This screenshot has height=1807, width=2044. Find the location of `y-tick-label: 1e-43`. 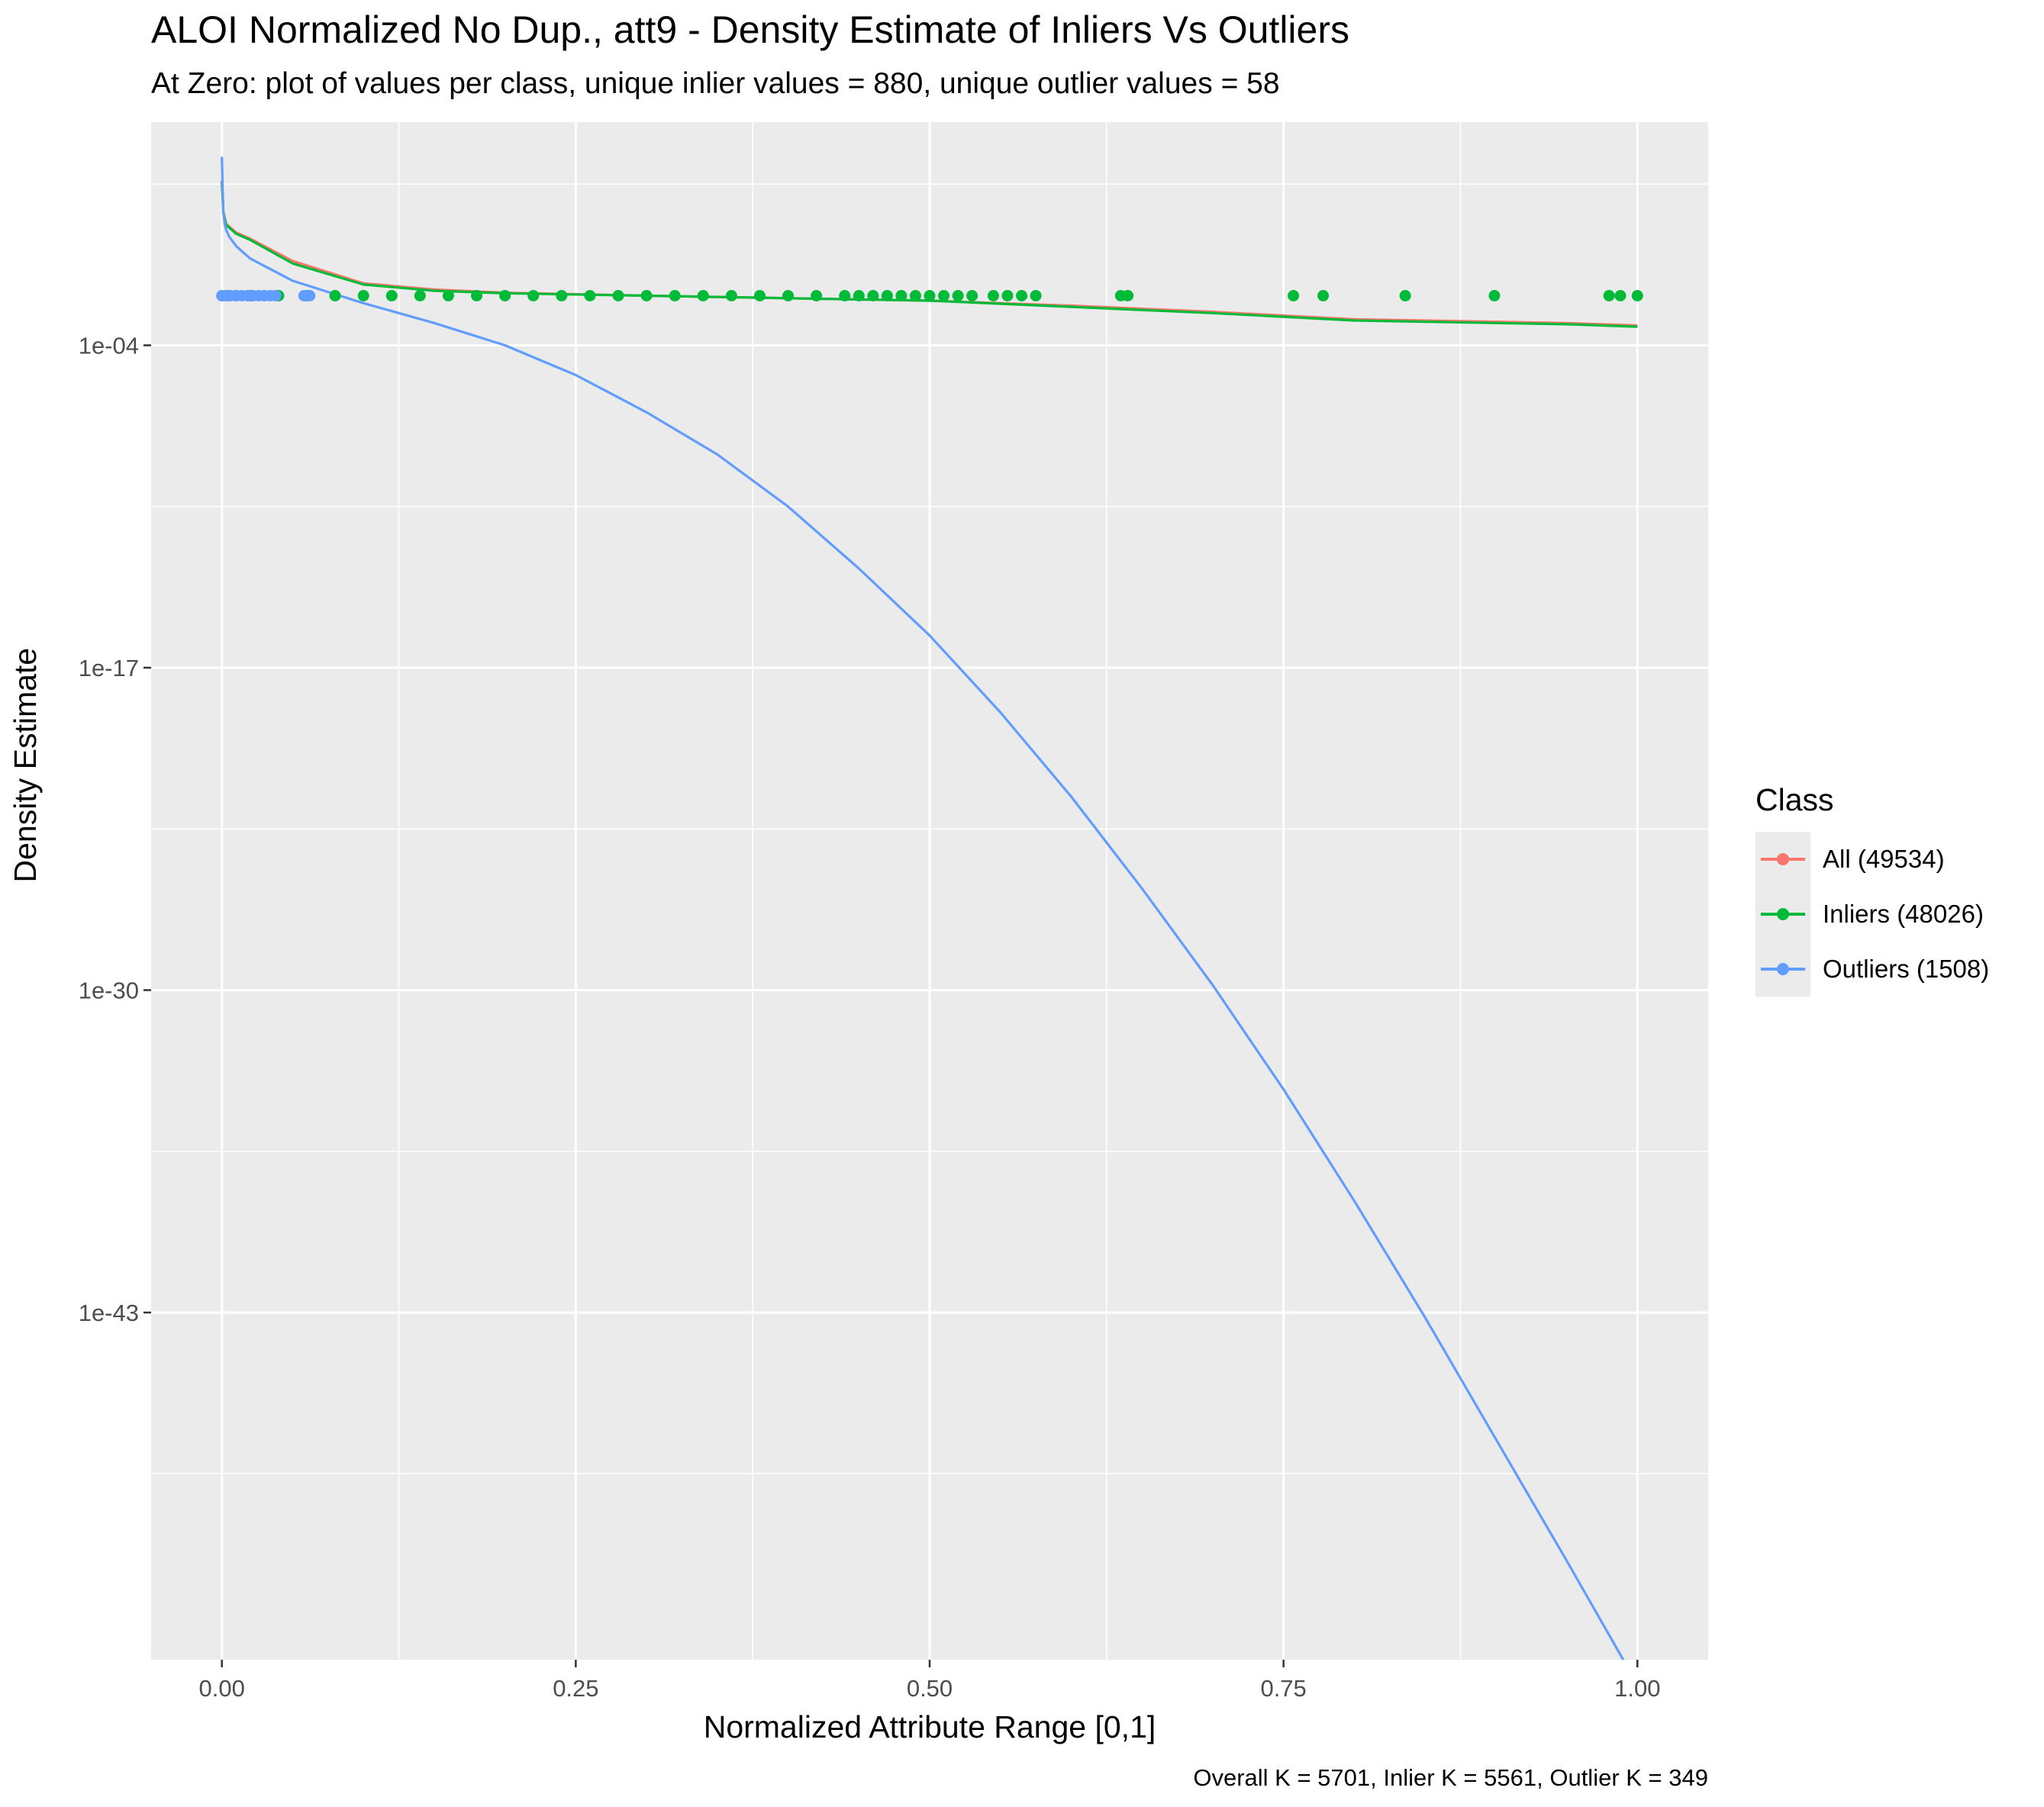

y-tick-label: 1e-43 is located at coordinates (109, 1313).